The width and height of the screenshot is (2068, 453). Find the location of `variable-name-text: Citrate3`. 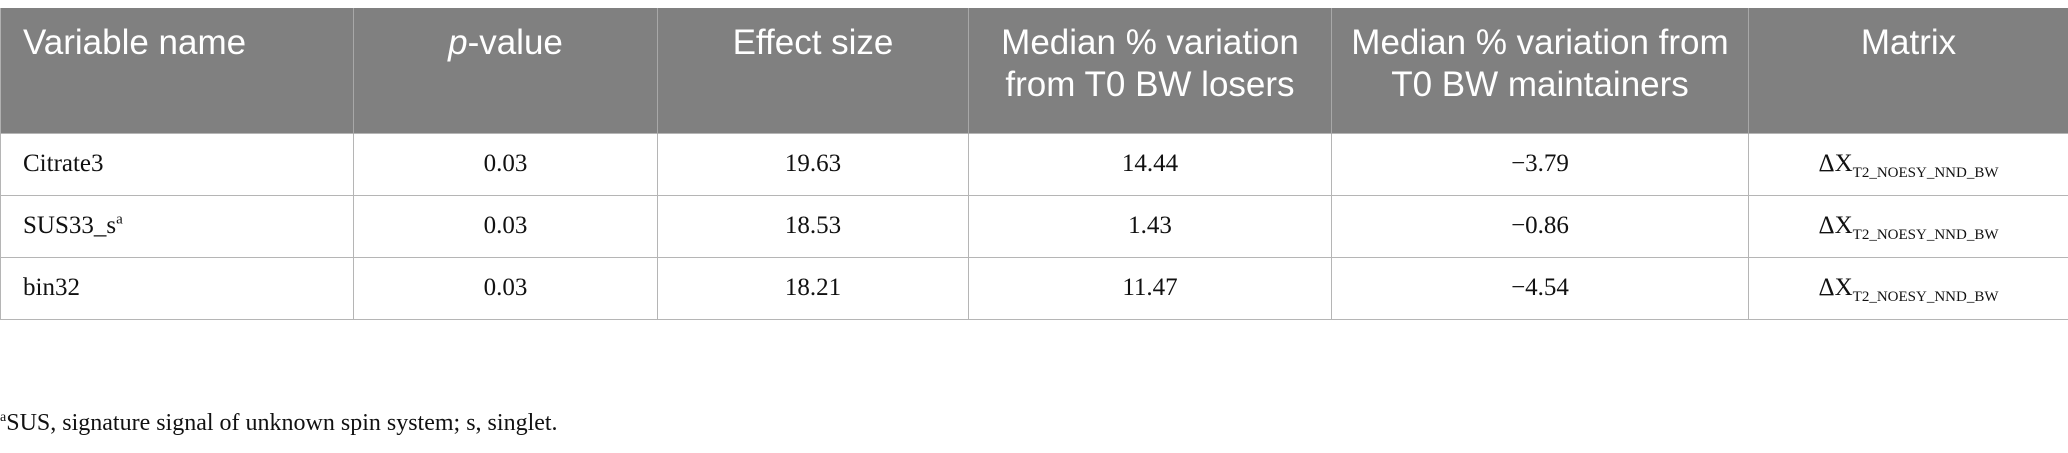

variable-name-text: Citrate3 is located at coordinates (63, 163).